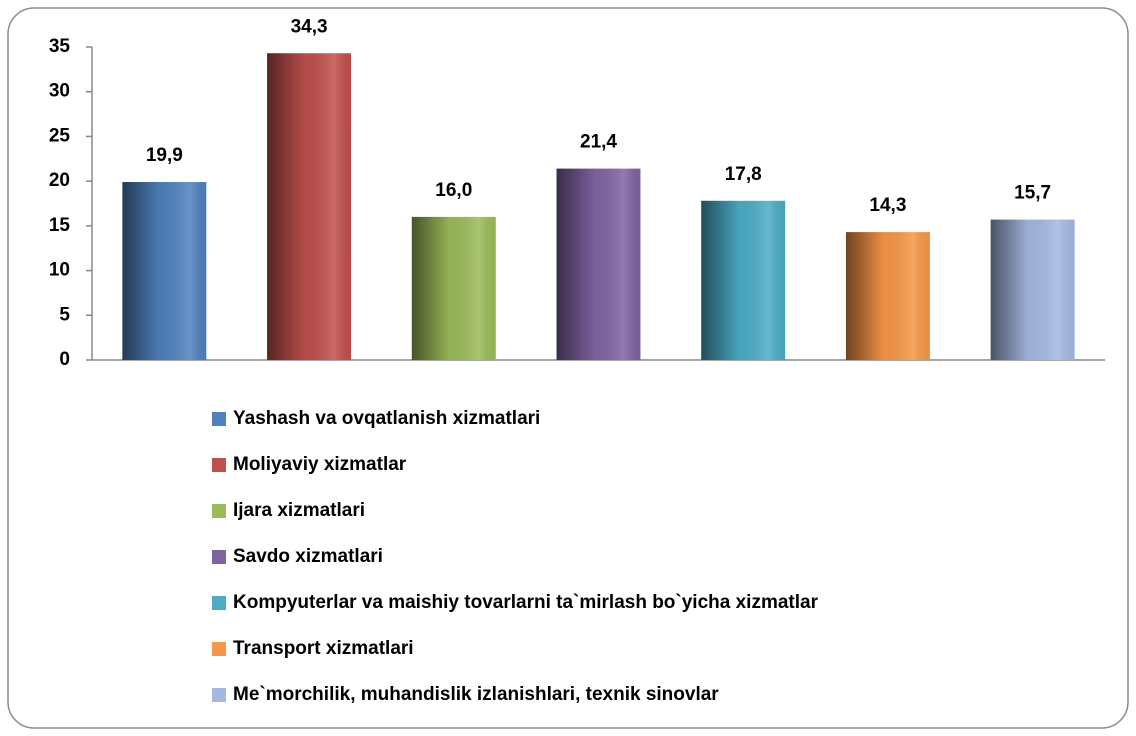 The width and height of the screenshot is (1136, 736). What do you see at coordinates (1032, 193) in the screenshot?
I see `value-label: 15,7` at bounding box center [1032, 193].